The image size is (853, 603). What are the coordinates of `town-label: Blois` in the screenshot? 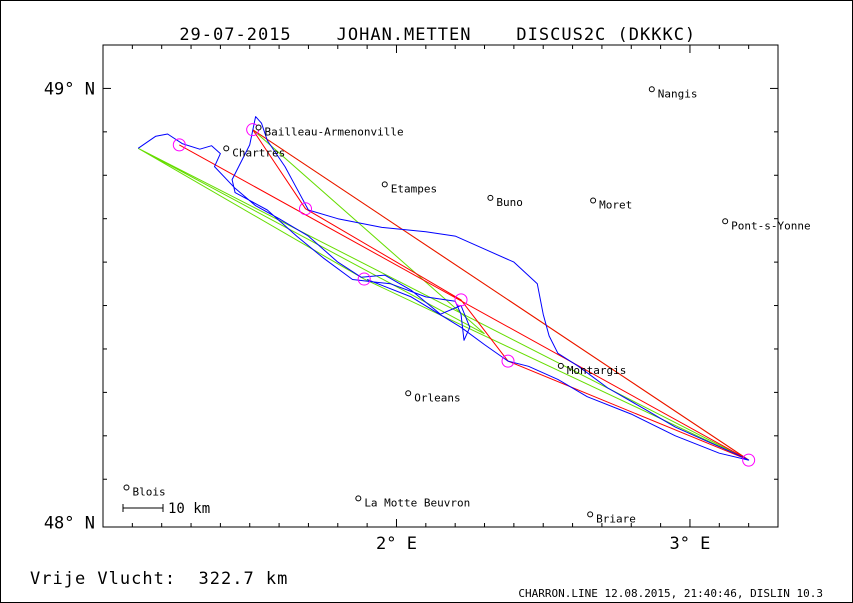 It's located at (148, 491).